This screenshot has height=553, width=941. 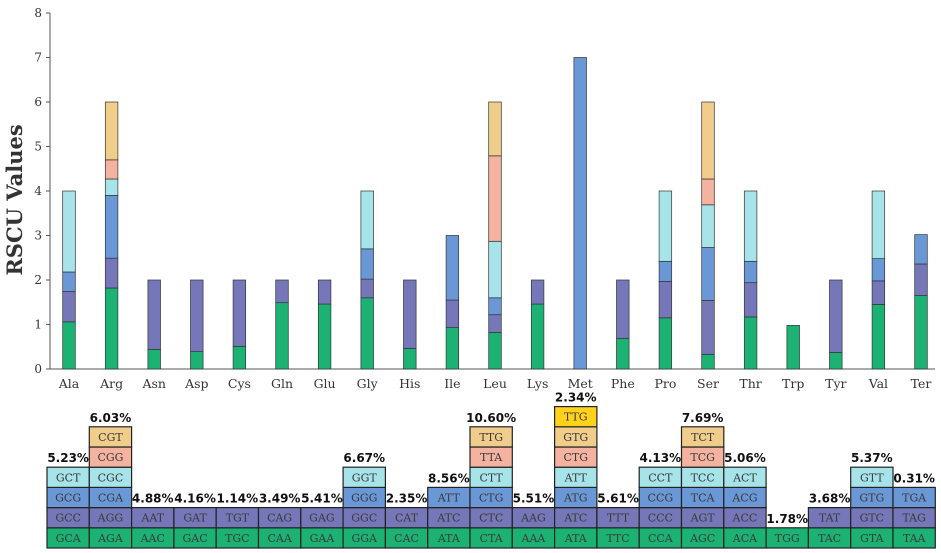 What do you see at coordinates (829, 538) in the screenshot?
I see `codon-label: TAC` at bounding box center [829, 538].